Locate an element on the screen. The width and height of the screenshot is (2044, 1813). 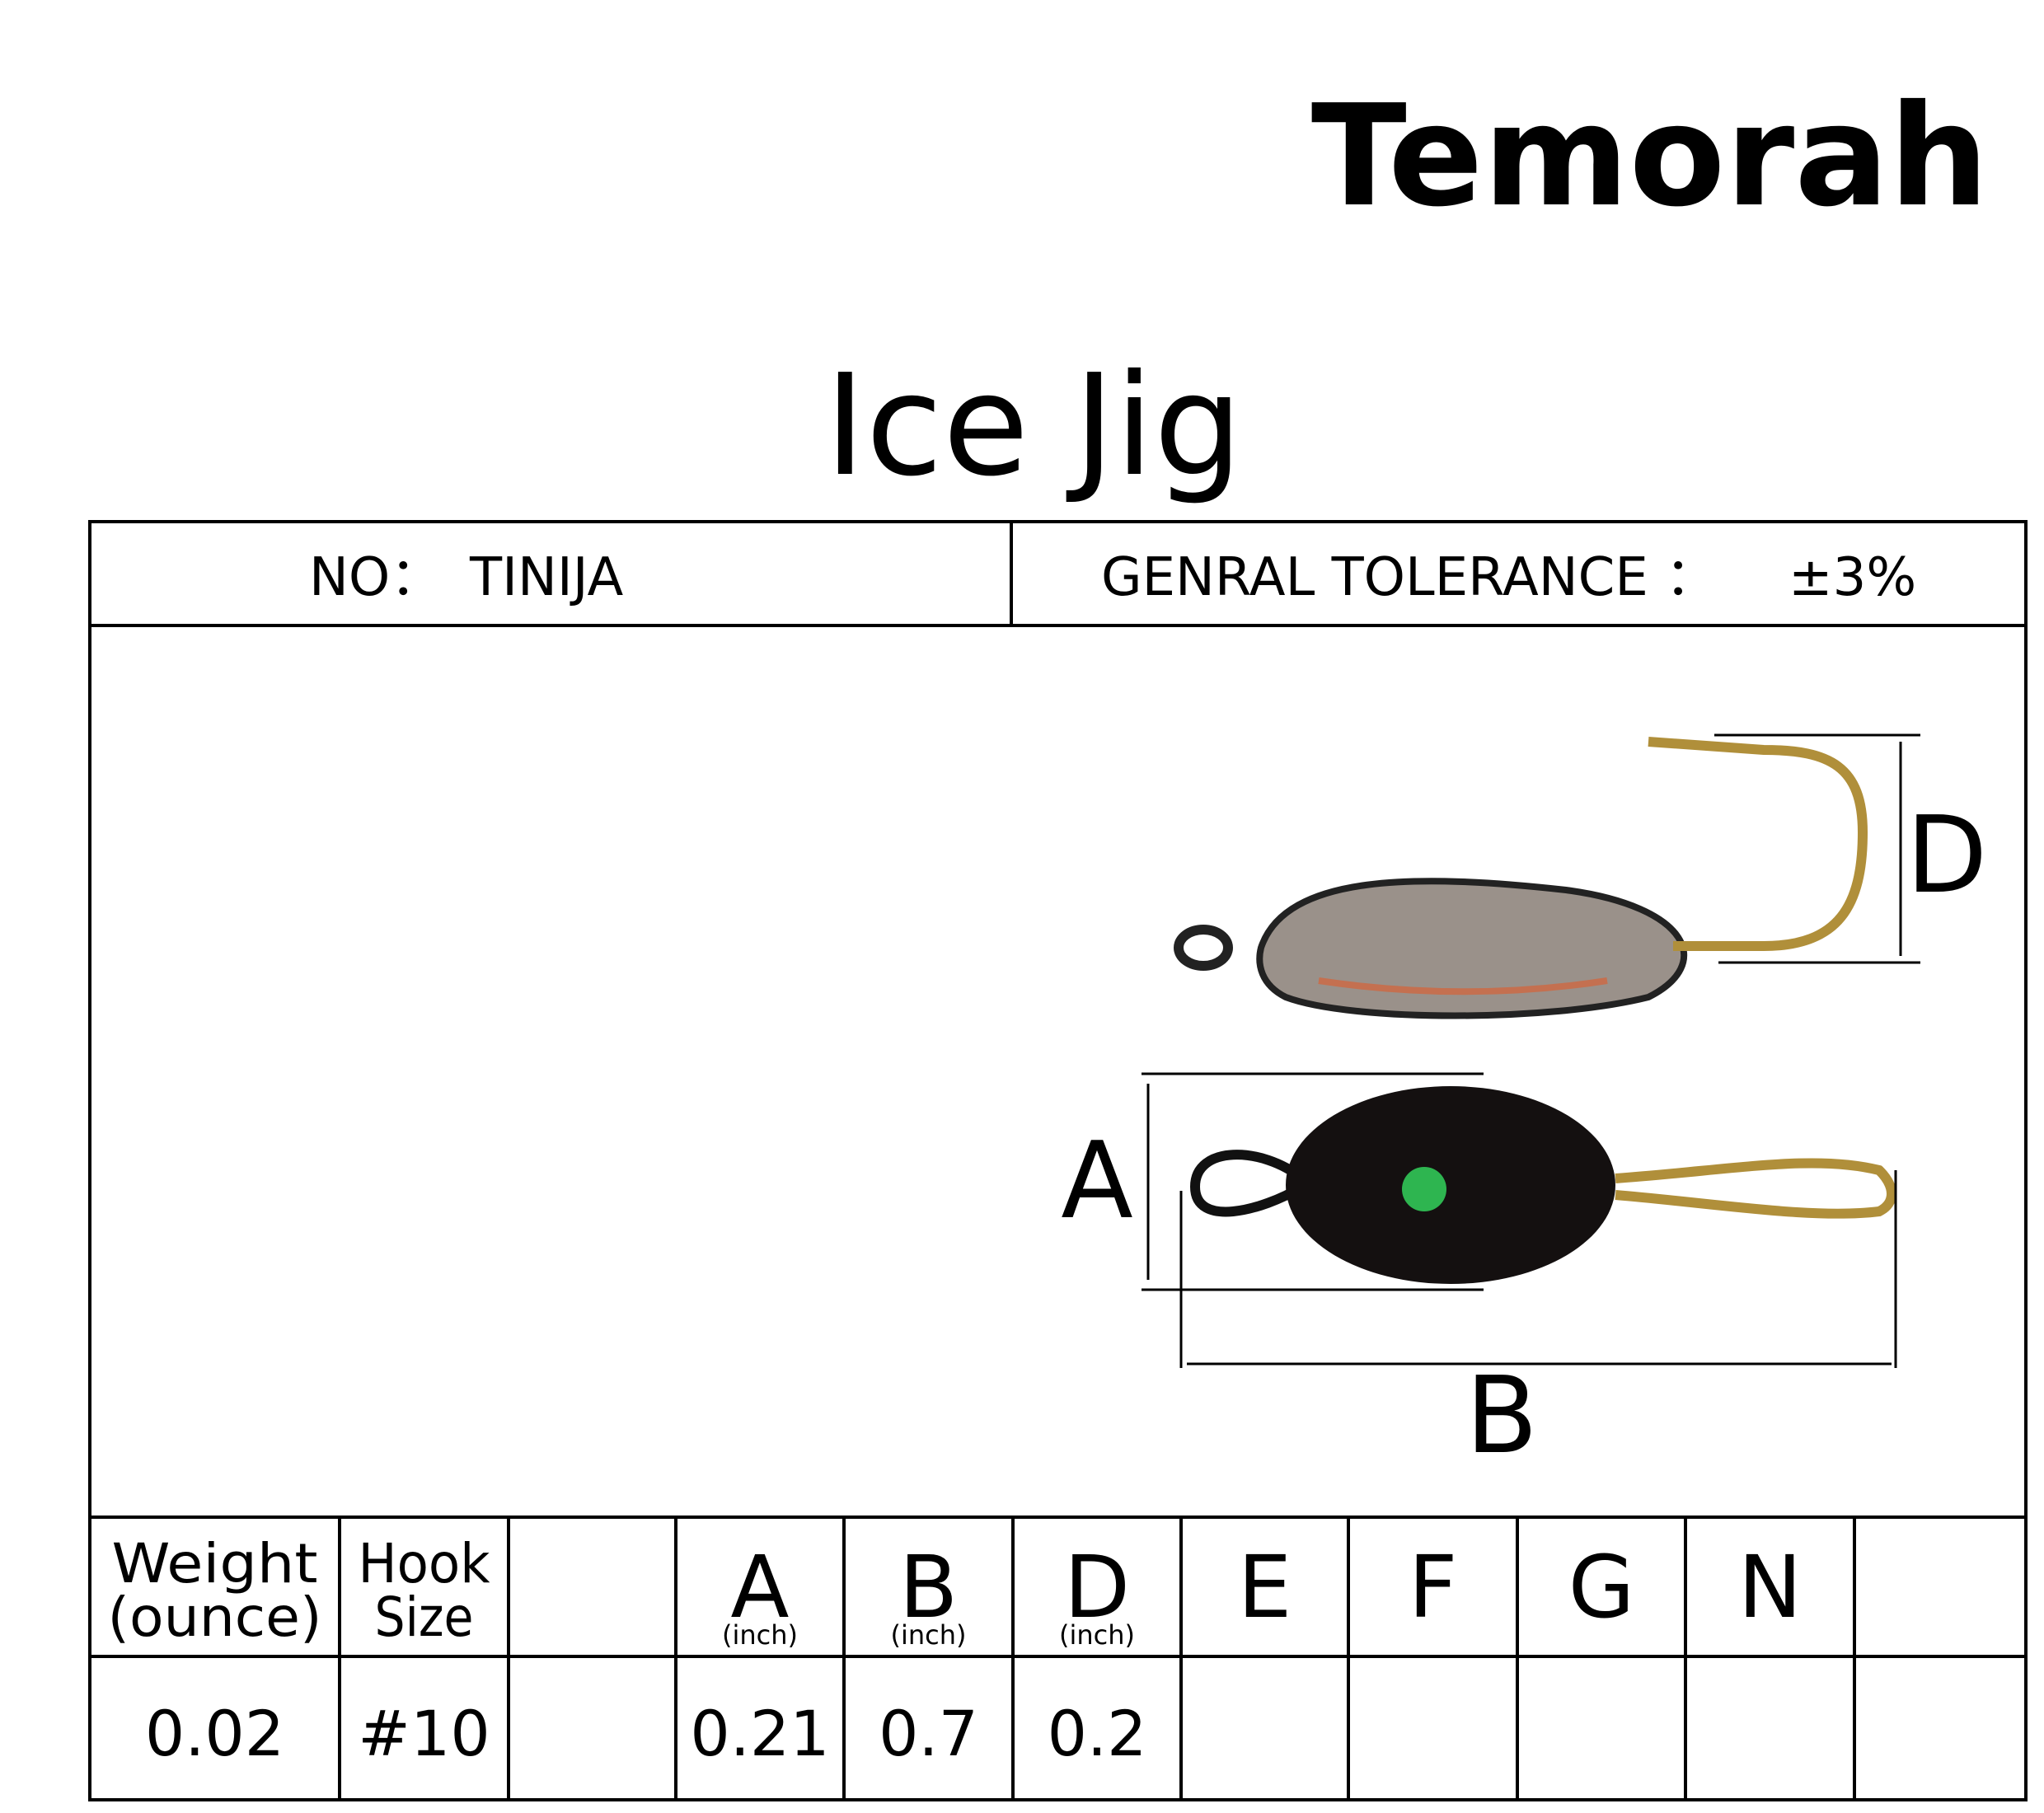
no-value: TINIJA is located at coordinates (546, 577).